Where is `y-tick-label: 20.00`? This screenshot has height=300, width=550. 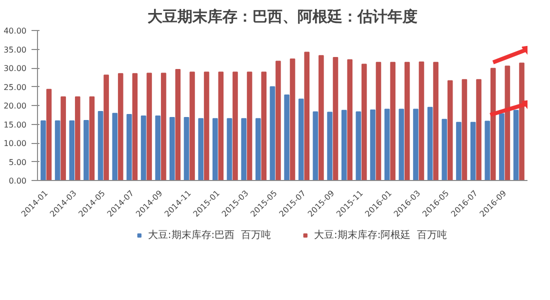
y-tick-label: 20.00 is located at coordinates (15, 106).